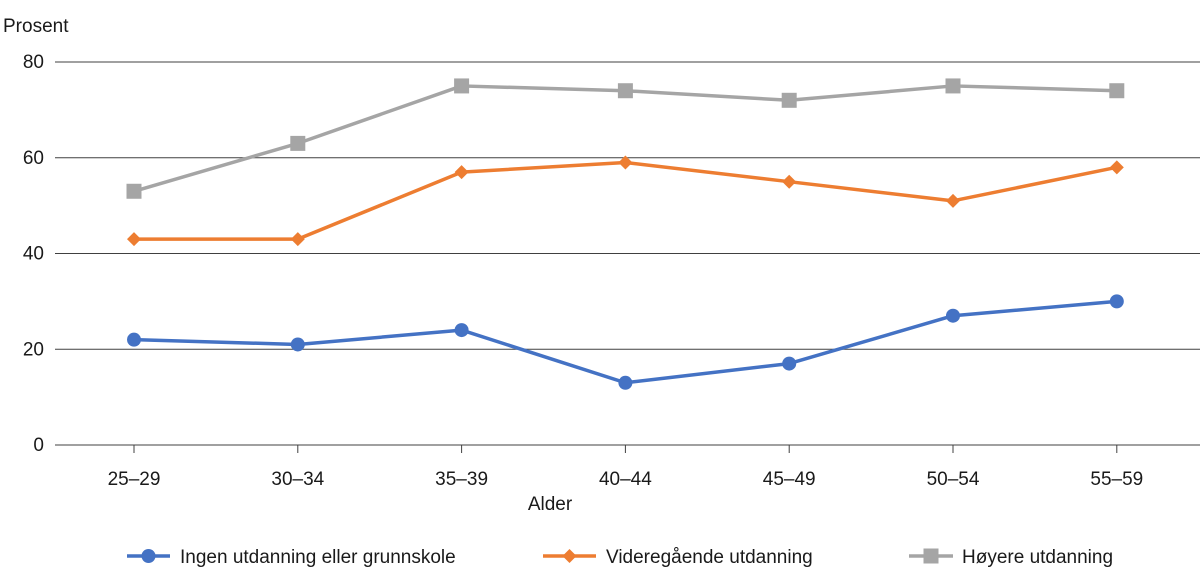 The image size is (1200, 584). Describe the element at coordinates (627, 467) in the screenshot. I see `x-axis: 25–29 30–34 35–39 40–44 45–49 50–54 55–59` at that location.